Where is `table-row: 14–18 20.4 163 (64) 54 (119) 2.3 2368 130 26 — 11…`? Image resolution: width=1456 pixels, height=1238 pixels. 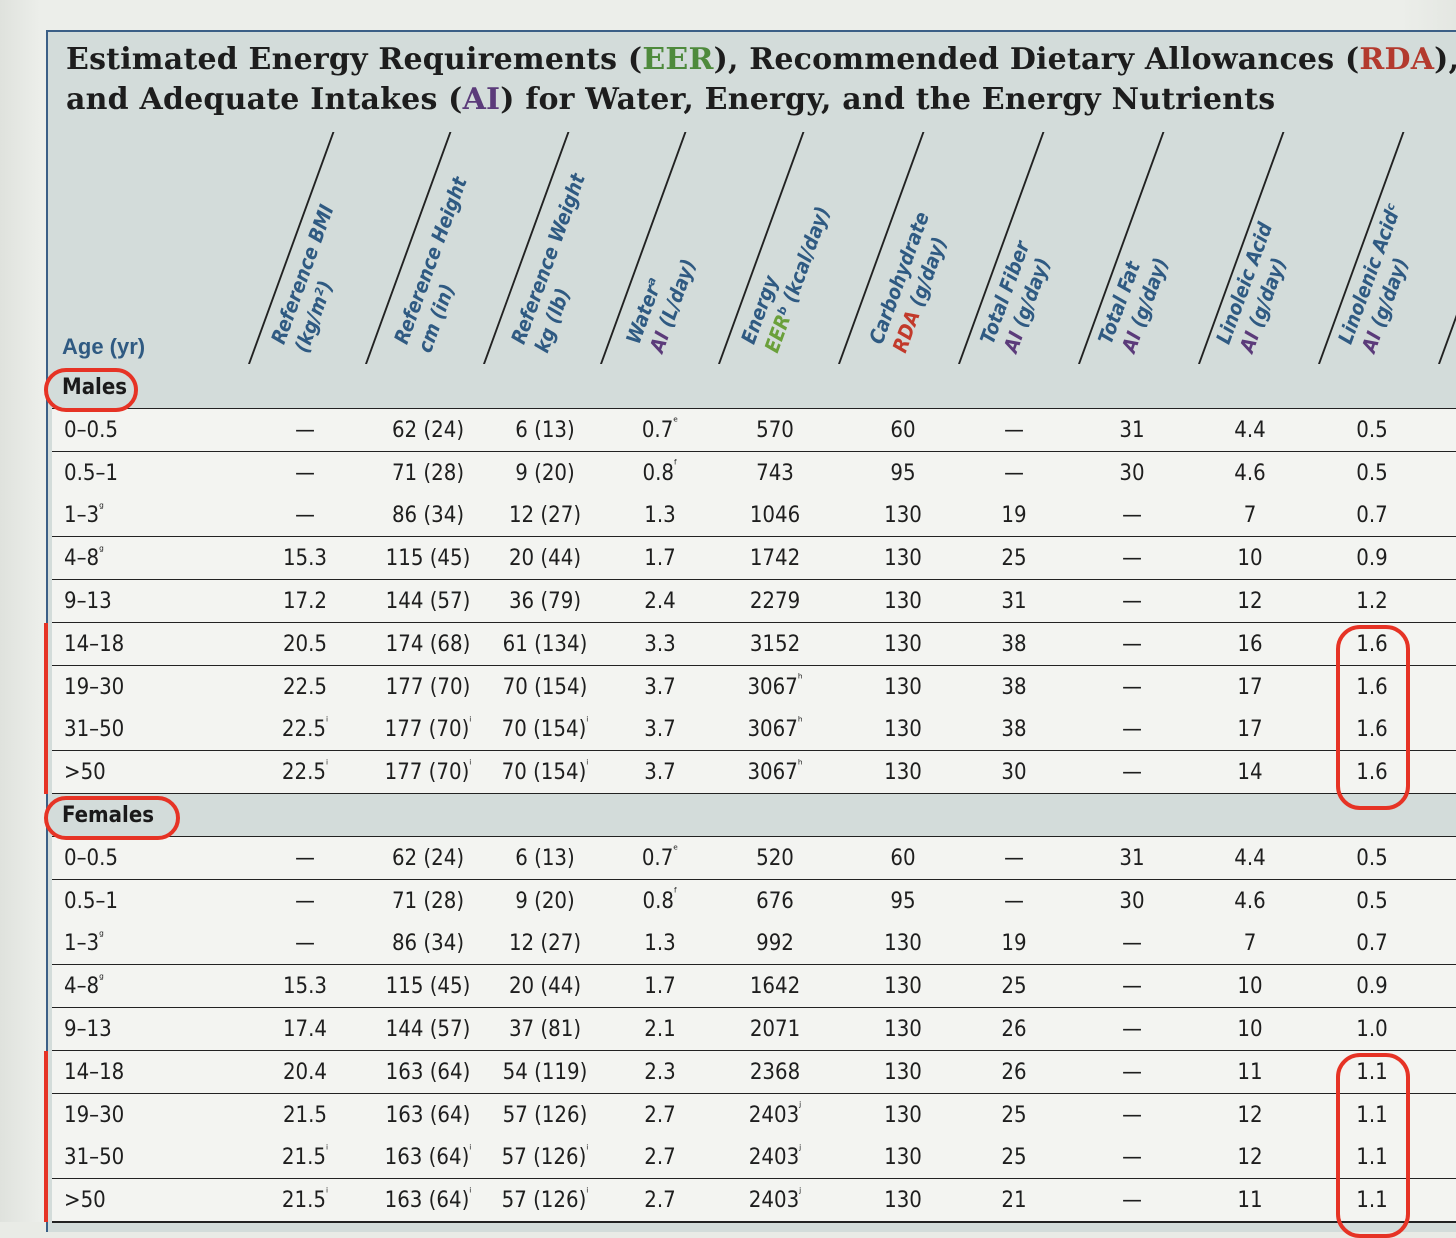 table-row: 14–18 20.4 163 (64) 54 (119) 2.3 2368 130 26 — 11… is located at coordinates (754, 1072).